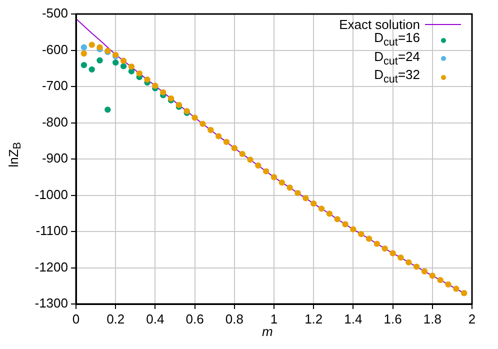  What do you see at coordinates (52, 230) in the screenshot?
I see `y-tick-label: -1100` at bounding box center [52, 230].